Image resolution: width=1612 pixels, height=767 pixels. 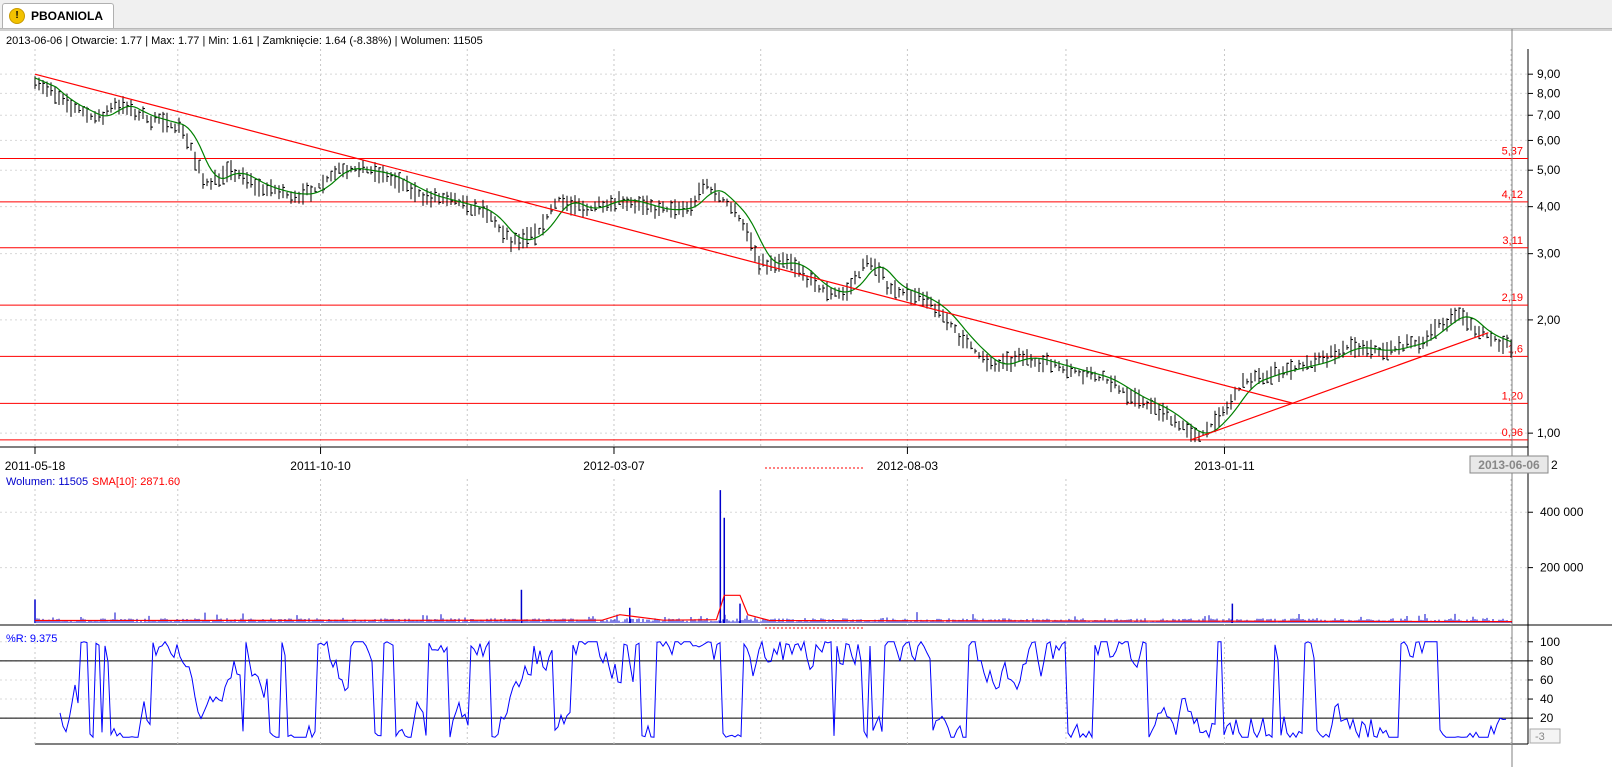 I want to click on trendline, so click(x=1339, y=386).